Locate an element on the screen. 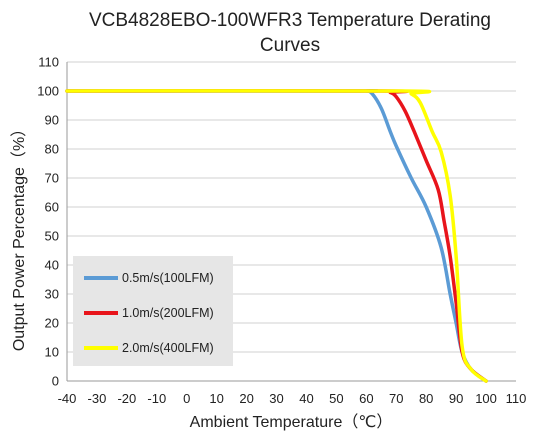 The image size is (536, 432). y-tick-label-50: 50 is located at coordinates (52, 236).